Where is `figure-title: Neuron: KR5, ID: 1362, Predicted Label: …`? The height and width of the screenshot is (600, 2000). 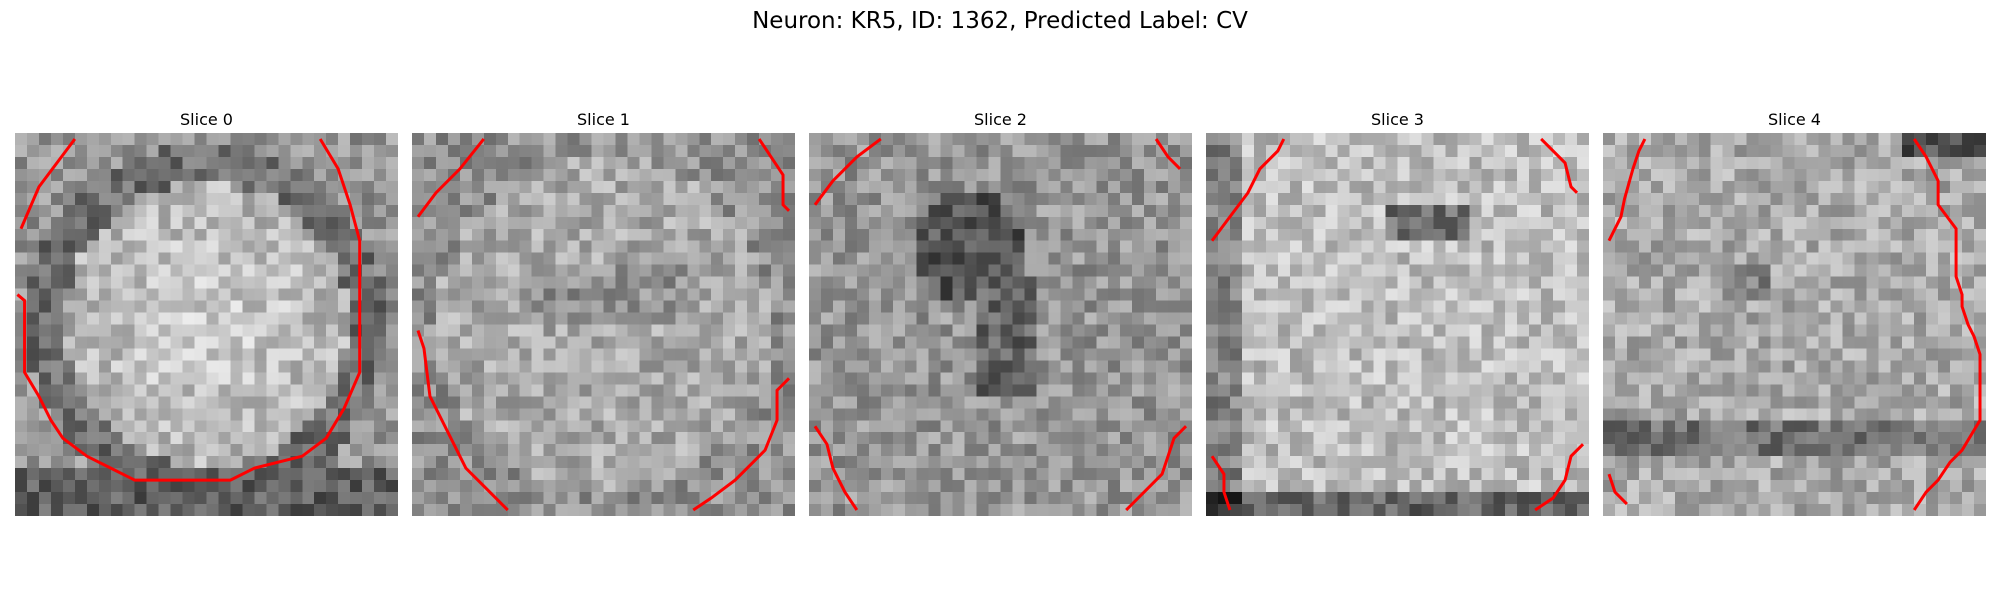 figure-title: Neuron: KR5, ID: 1362, Predicted Label: … is located at coordinates (1000, 21).